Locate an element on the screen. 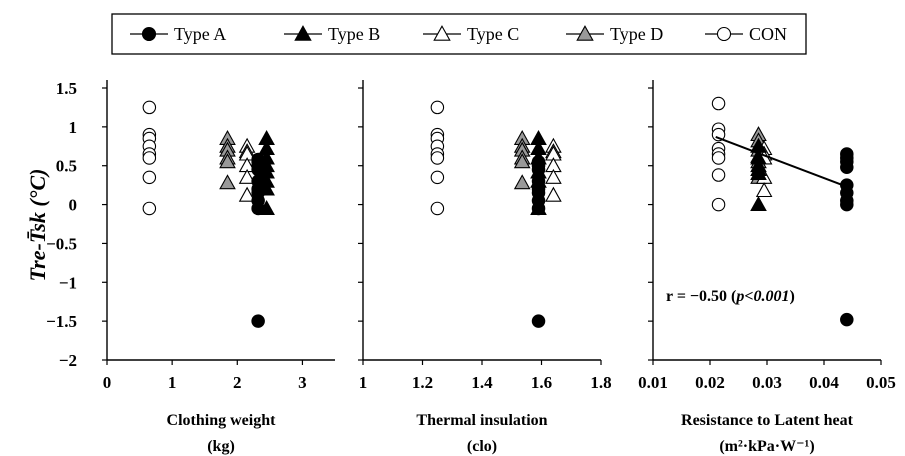 The height and width of the screenshot is (456, 905). x-tick-label: 0.03 is located at coordinates (767, 382).